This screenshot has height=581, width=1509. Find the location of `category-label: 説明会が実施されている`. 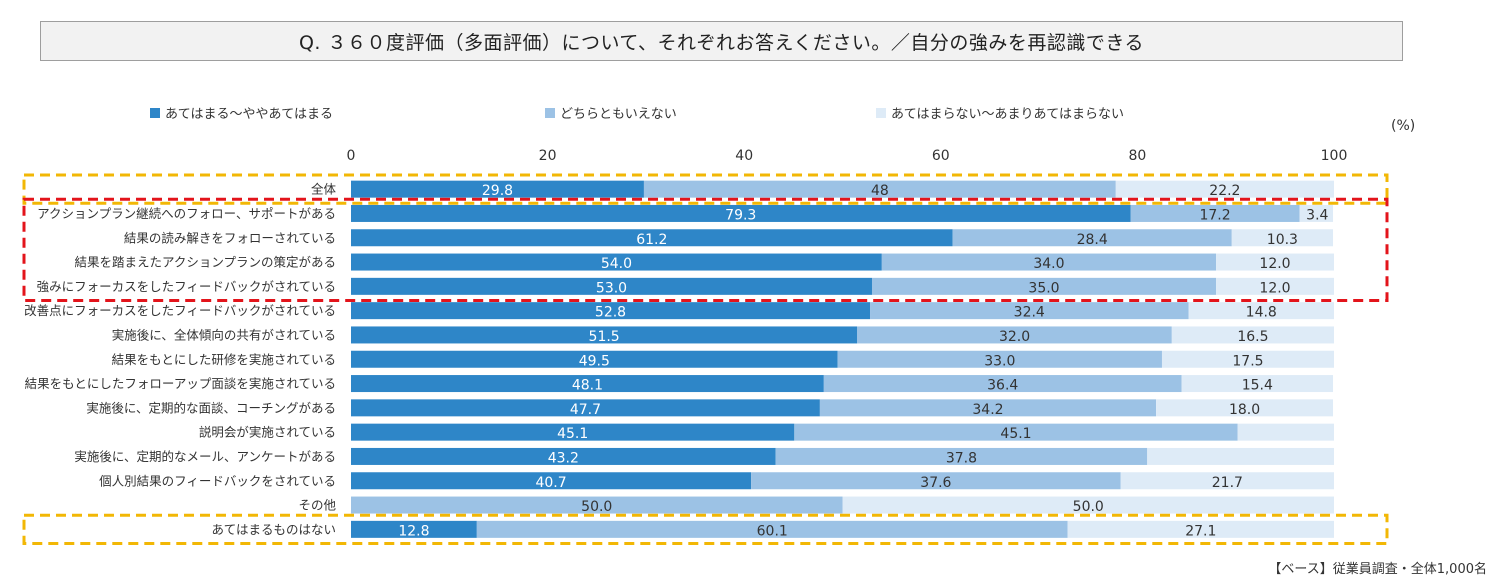

category-label: 説明会が実施されている is located at coordinates (267, 432).